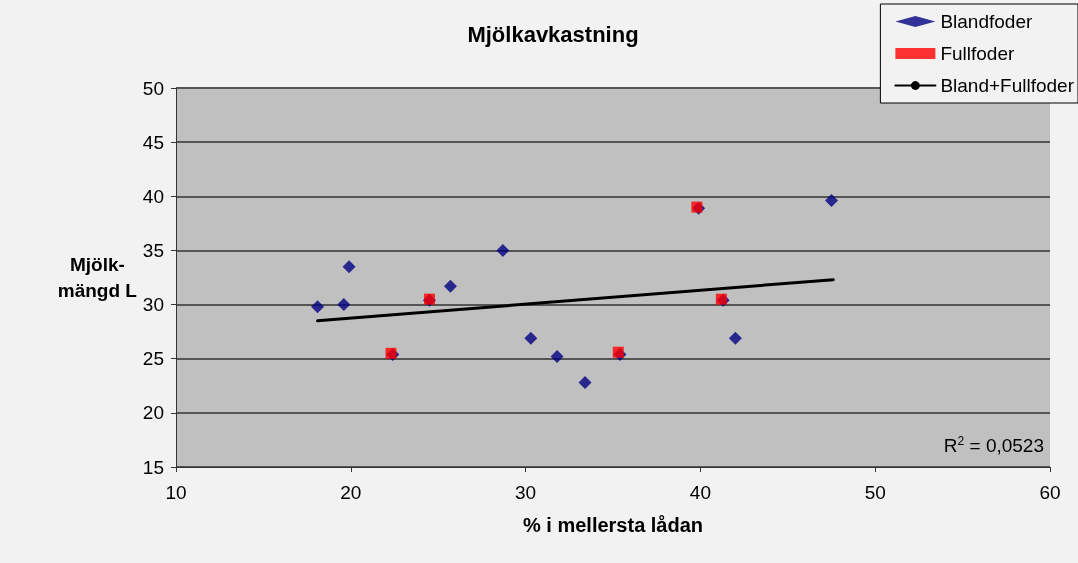  I want to click on y-tick-label: 45, so click(153, 142).